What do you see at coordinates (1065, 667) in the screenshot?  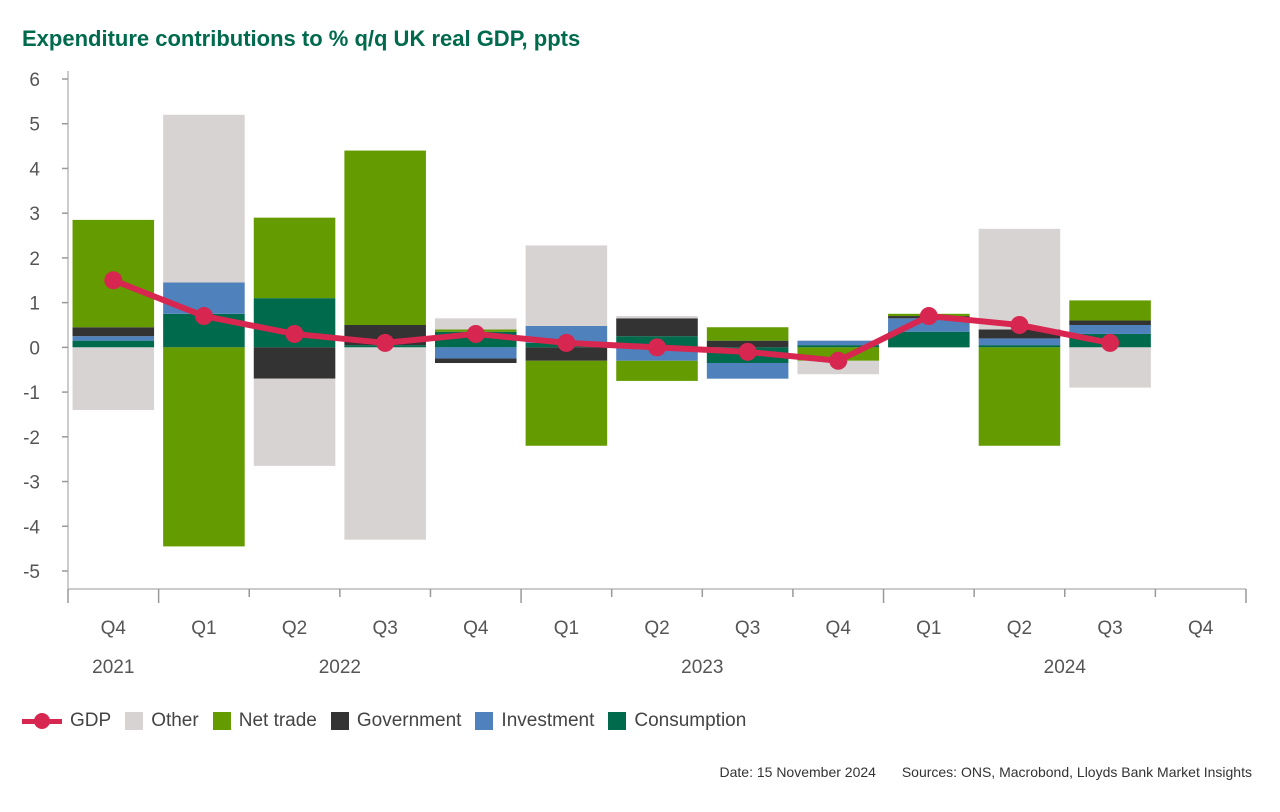 I see `x-year-label: 2024` at bounding box center [1065, 667].